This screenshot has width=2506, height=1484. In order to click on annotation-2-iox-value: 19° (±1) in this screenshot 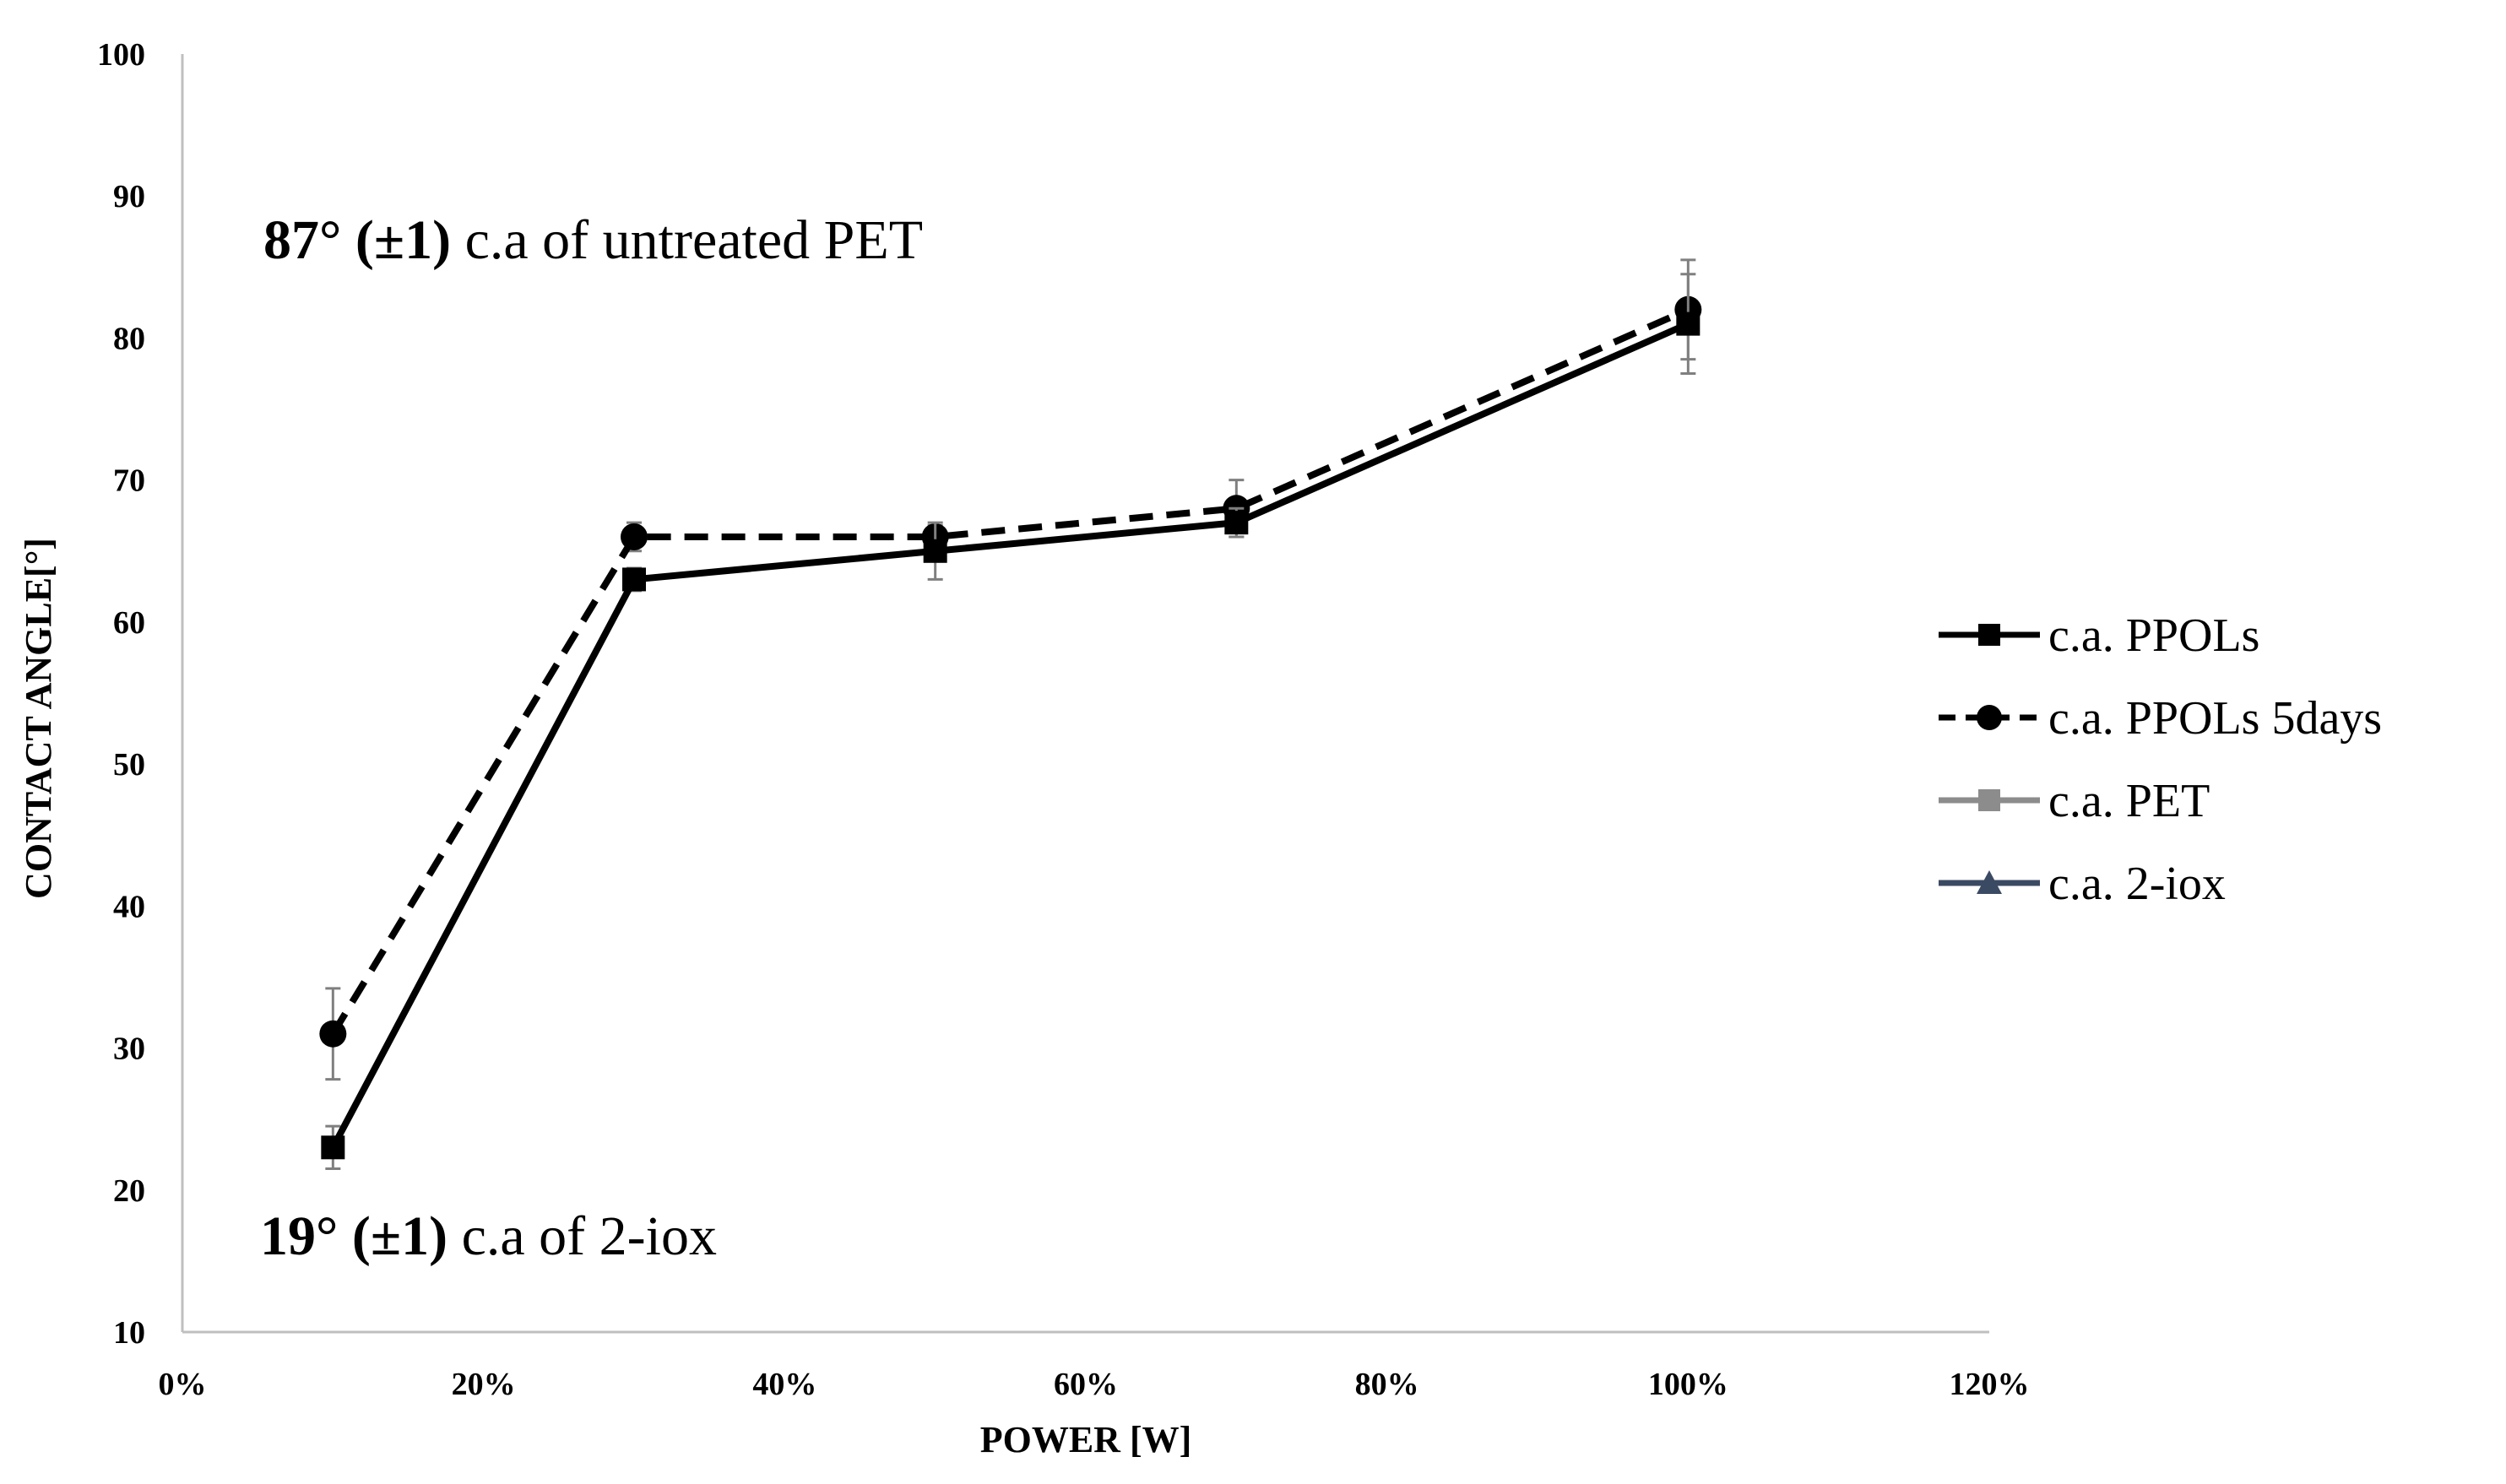, I will do `click(354, 1236)`.